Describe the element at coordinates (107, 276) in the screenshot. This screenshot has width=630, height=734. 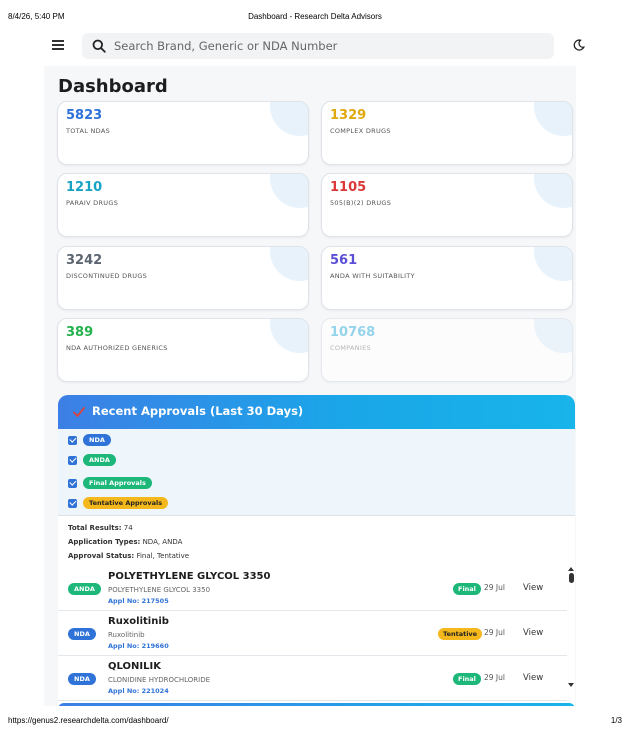
I see `stat-label: DISCONTINUED DRUGS` at that location.